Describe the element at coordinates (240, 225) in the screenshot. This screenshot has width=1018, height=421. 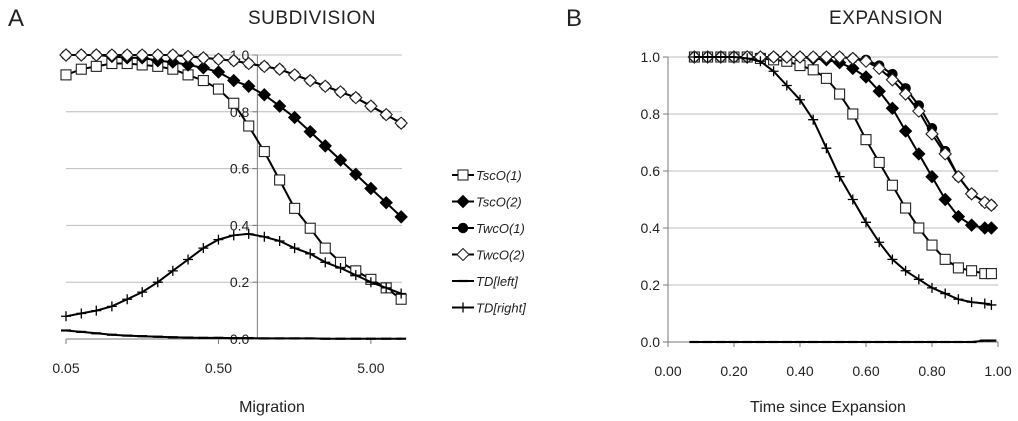
I see `panel-a-y-tick-label: 0.4` at that location.